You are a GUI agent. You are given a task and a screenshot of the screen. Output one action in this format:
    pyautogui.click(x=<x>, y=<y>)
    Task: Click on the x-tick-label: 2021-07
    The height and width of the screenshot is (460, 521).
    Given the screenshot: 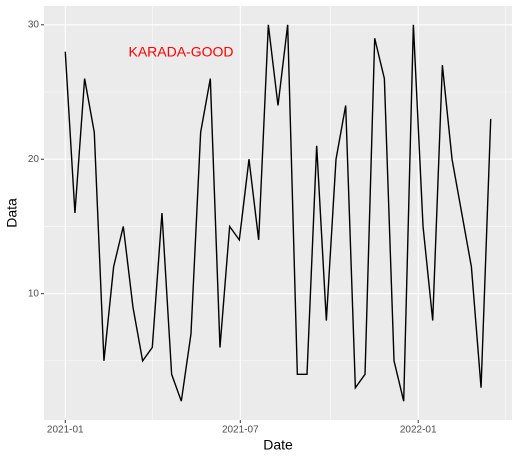 What is the action you would take?
    pyautogui.click(x=240, y=430)
    